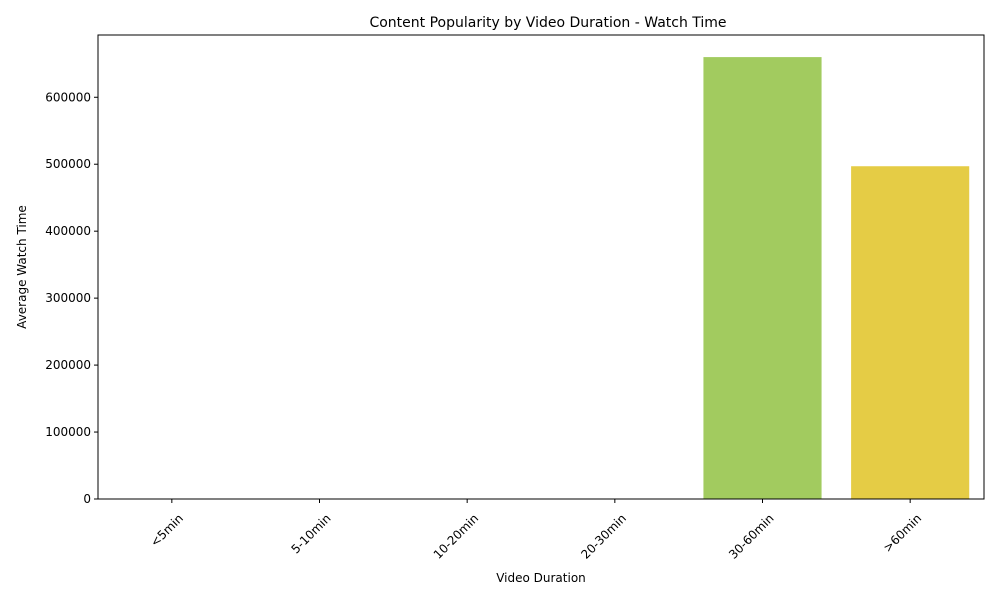 Image resolution: width=1000 pixels, height=600 pixels. I want to click on y-tick-label: 100000, so click(68, 432).